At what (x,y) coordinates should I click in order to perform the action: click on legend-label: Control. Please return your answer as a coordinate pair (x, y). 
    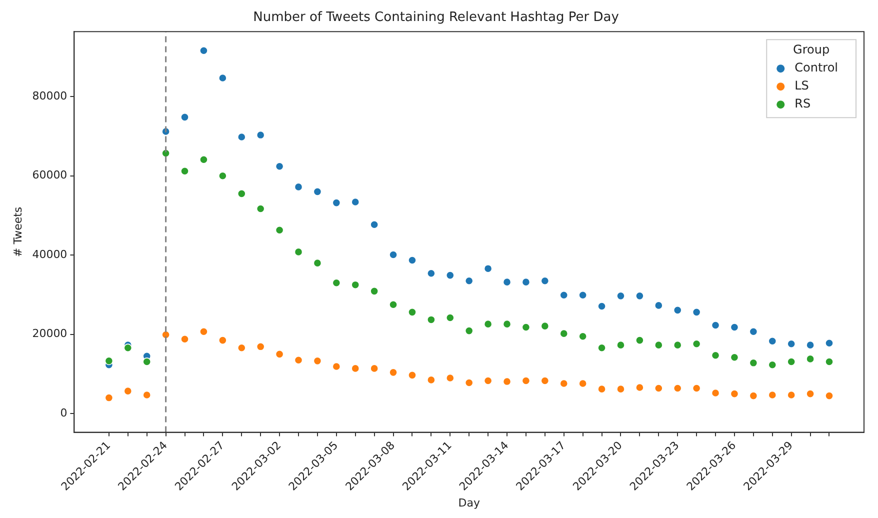
    Looking at the image, I should click on (816, 67).